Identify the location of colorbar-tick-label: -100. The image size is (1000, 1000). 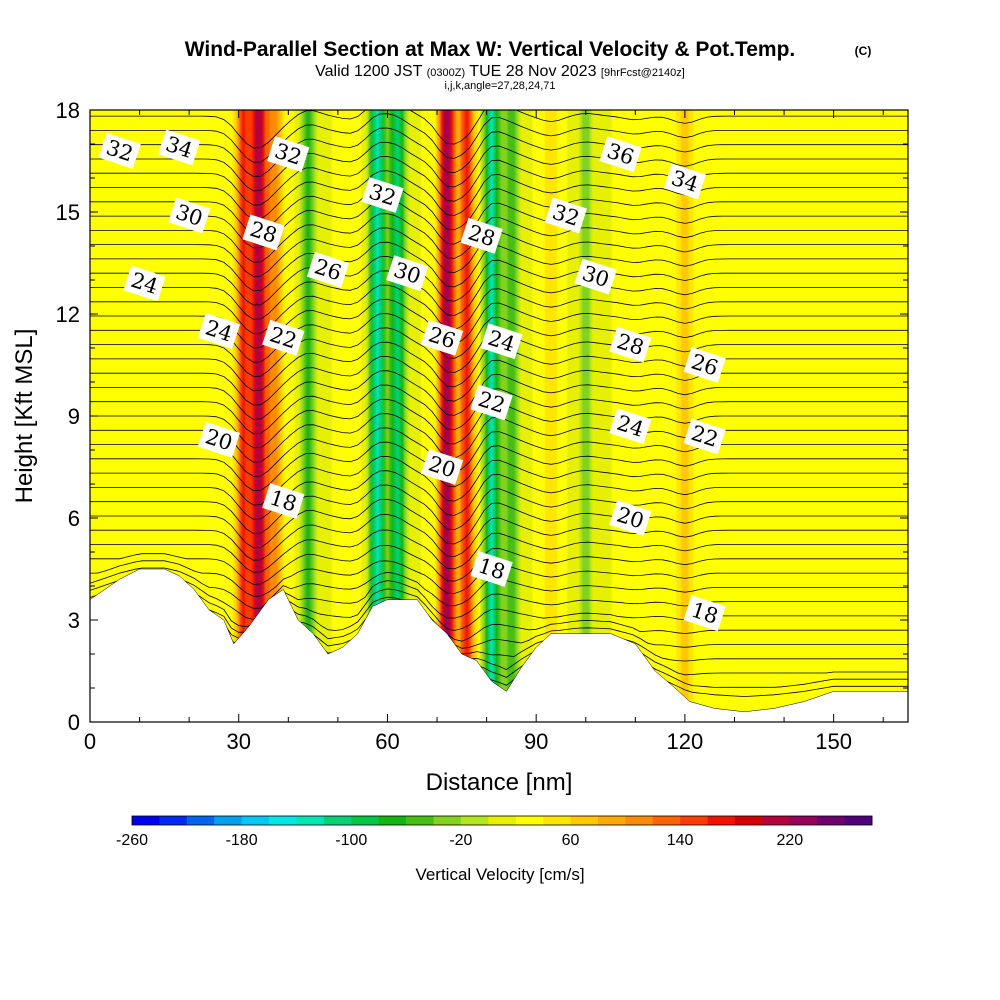
(351, 840).